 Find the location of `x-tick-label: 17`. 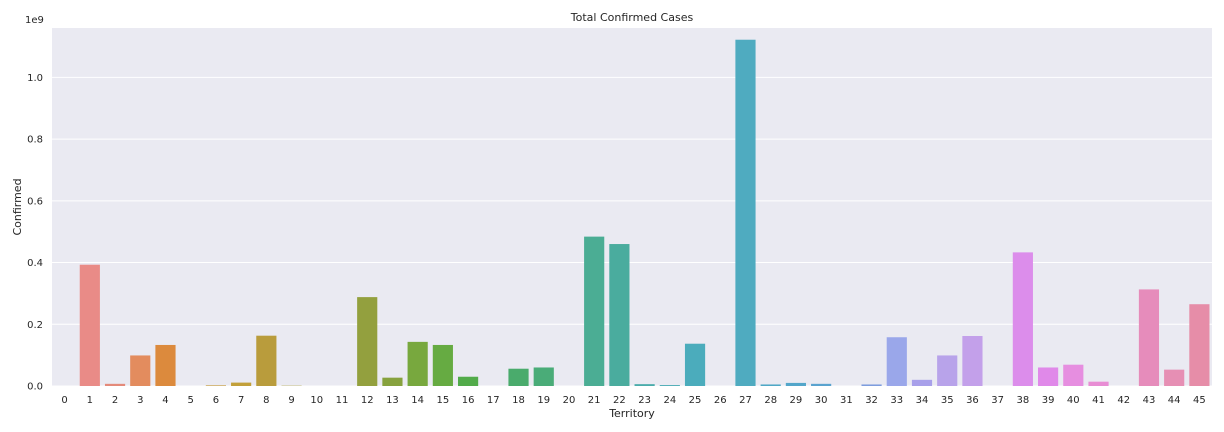

x-tick-label: 17 is located at coordinates (493, 400).